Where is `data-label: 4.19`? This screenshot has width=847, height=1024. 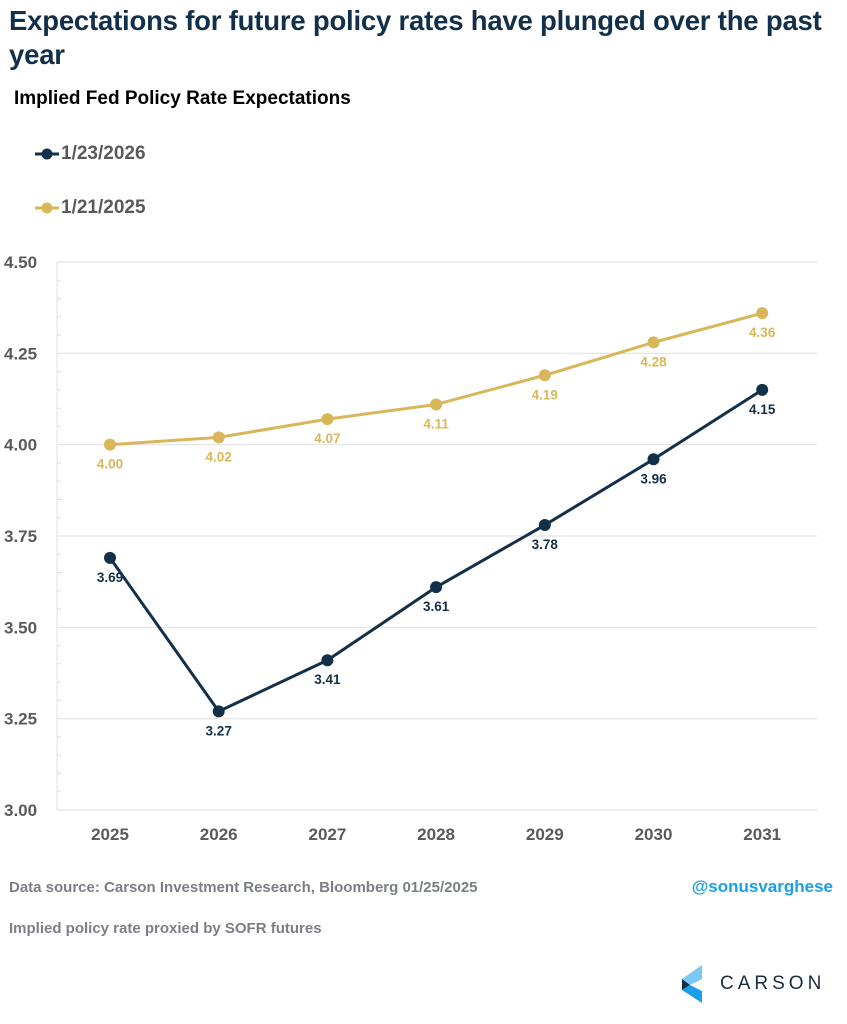
data-label: 4.19 is located at coordinates (545, 394).